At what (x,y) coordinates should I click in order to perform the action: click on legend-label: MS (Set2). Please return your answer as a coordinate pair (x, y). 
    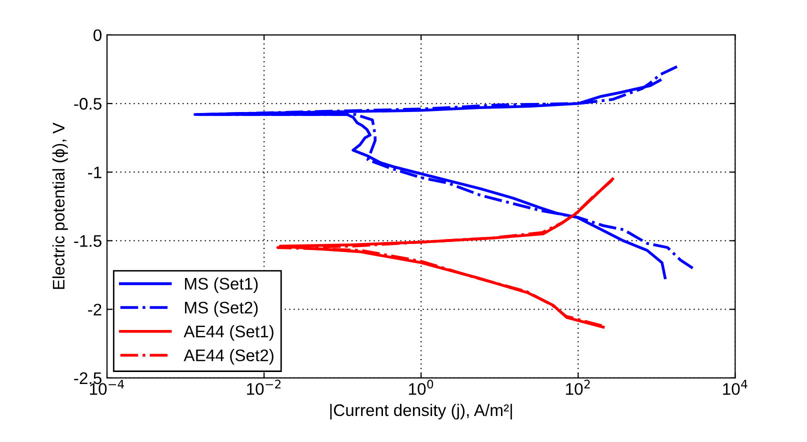
    Looking at the image, I should click on (221, 309).